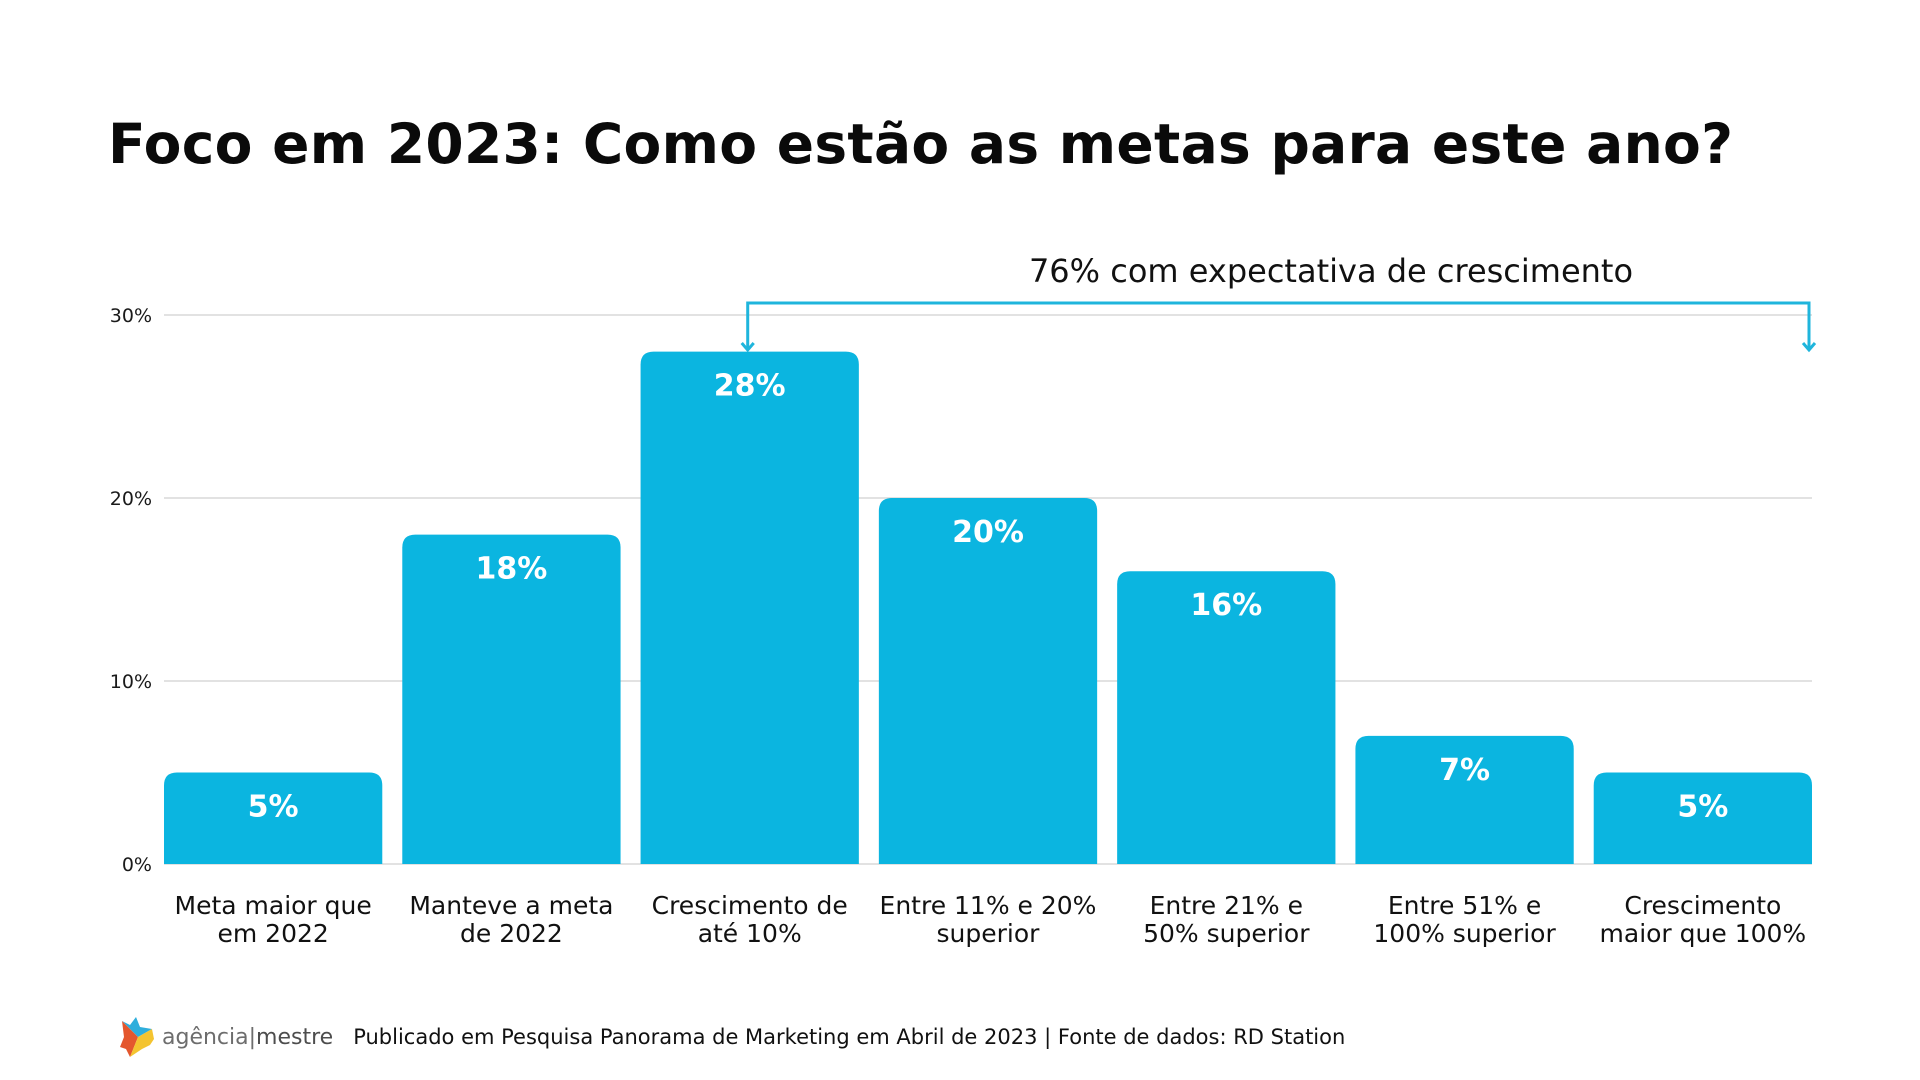  What do you see at coordinates (131, 316) in the screenshot?
I see `y-tick-label: 30%` at bounding box center [131, 316].